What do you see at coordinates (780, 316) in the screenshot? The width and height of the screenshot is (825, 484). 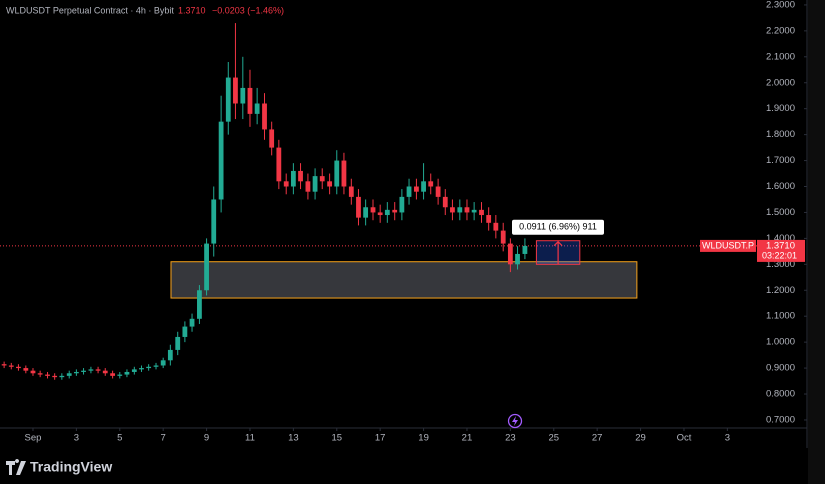 I see `y-tick-label: 1.1000` at bounding box center [780, 316].